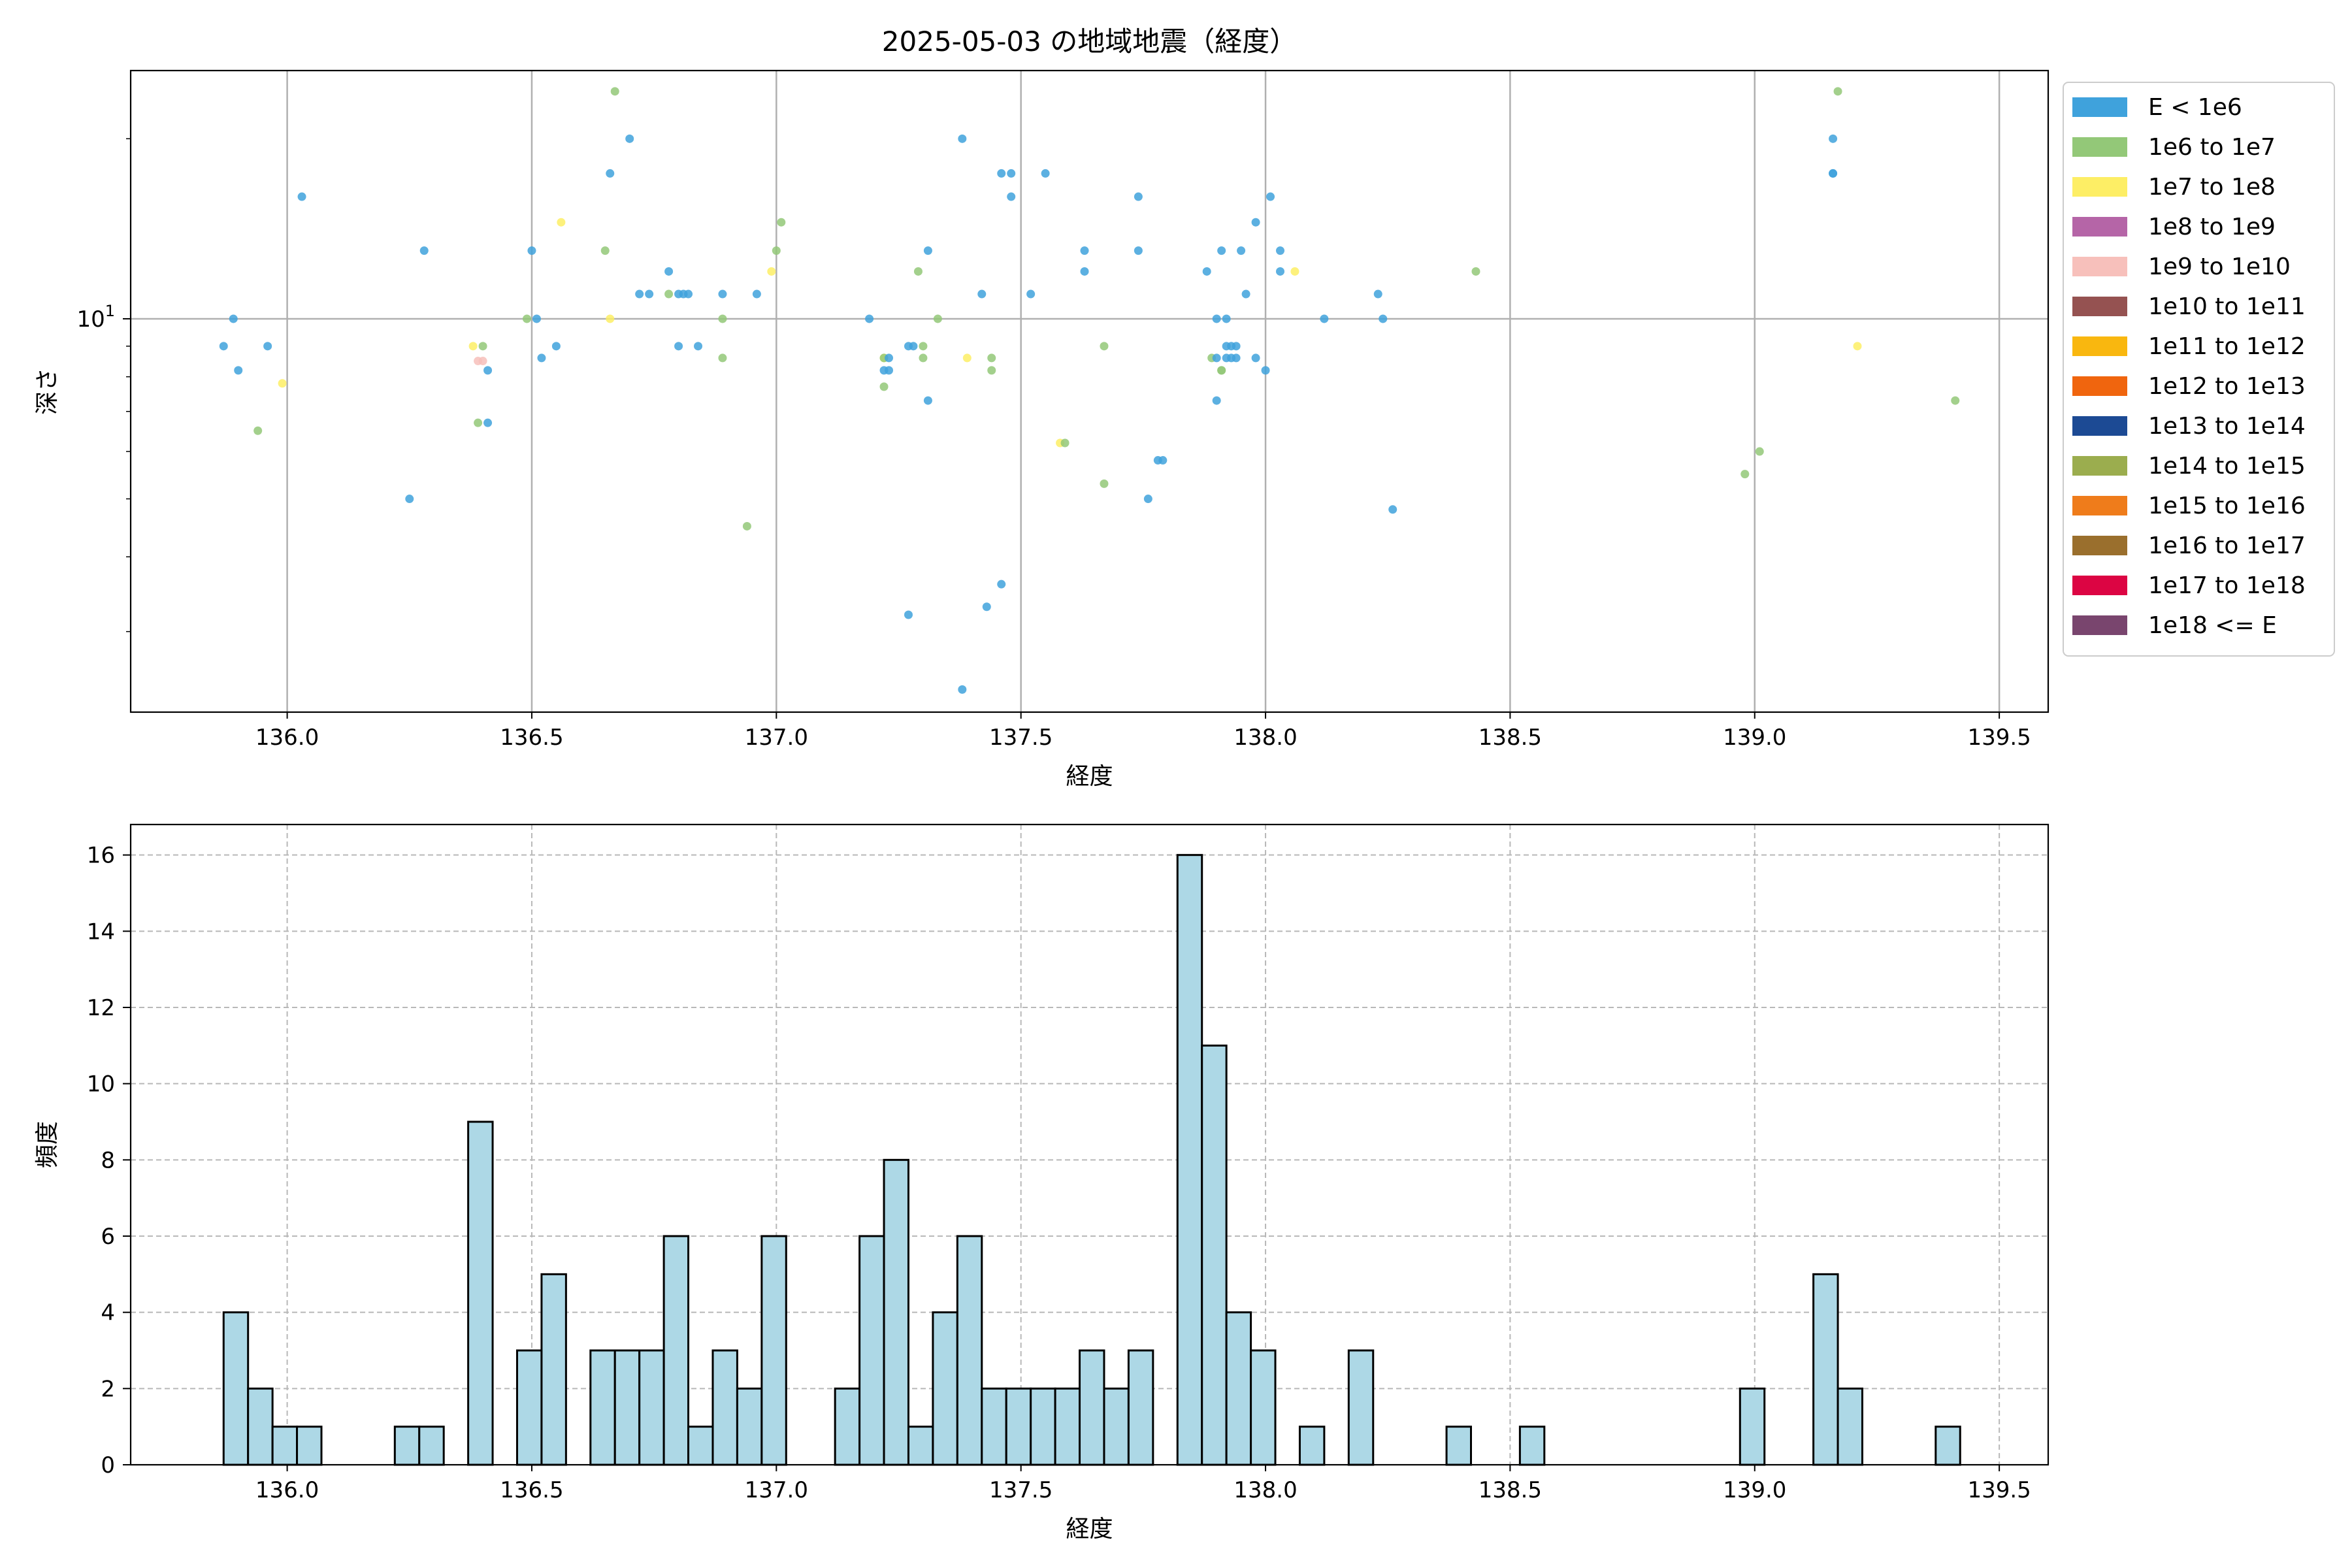 This screenshot has width=2352, height=1568. What do you see at coordinates (1510, 1490) in the screenshot?
I see `histogram-x-tick-label: 138.5` at bounding box center [1510, 1490].